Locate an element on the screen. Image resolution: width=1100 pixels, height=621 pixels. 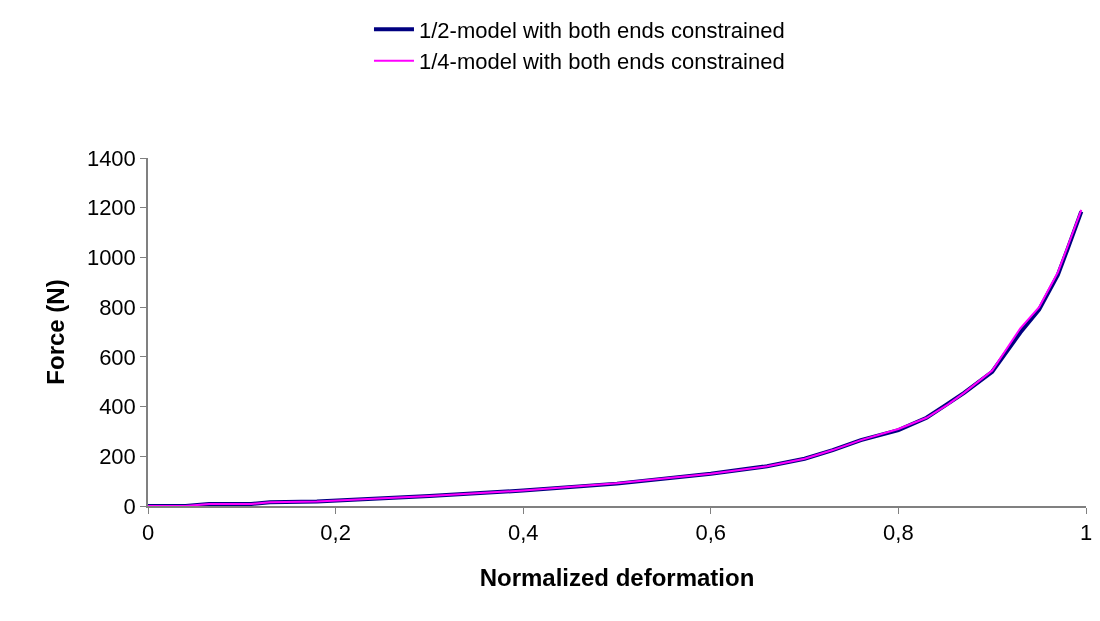
y-tick-label: 200 is located at coordinates (117, 456).